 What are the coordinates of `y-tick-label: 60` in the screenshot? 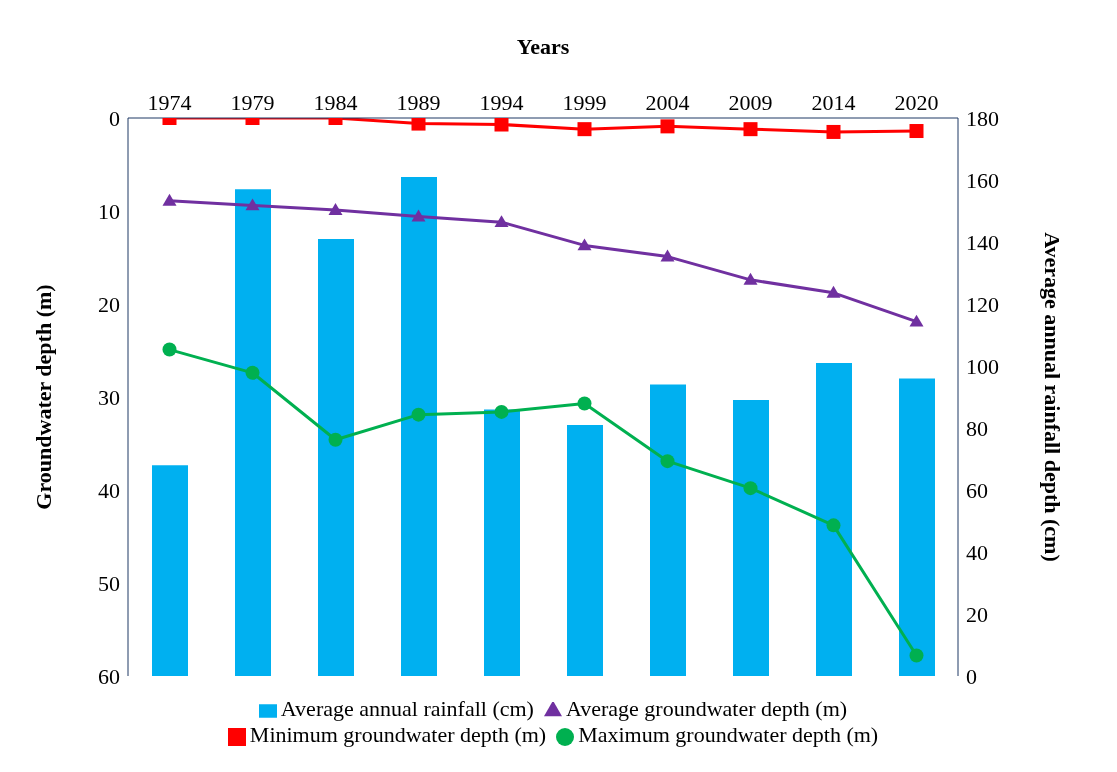 It's located at (109, 676).